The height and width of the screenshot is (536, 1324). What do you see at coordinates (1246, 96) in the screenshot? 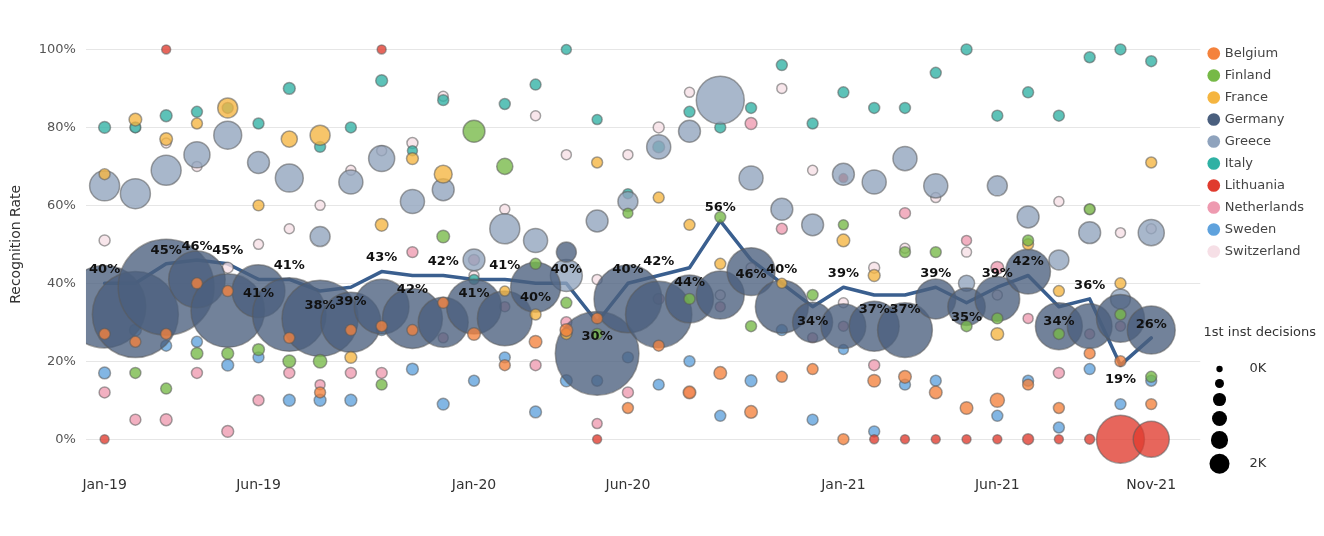
I see `legend-label: France` at bounding box center [1246, 96].